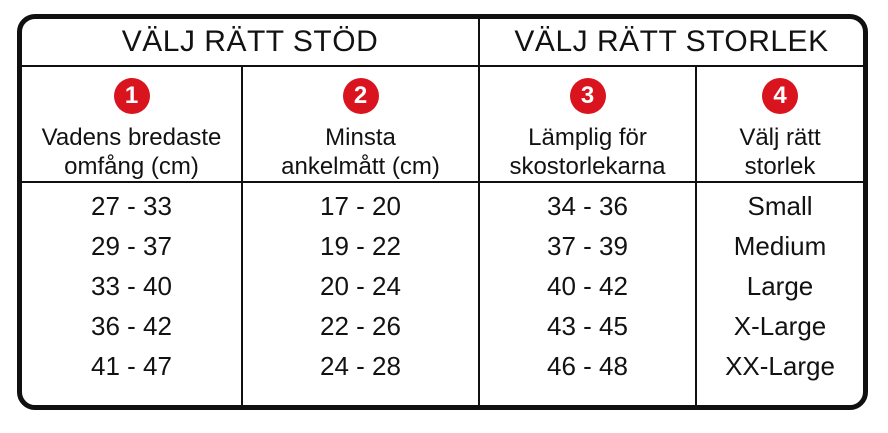  Describe the element at coordinates (360, 366) in the screenshot. I see `table-cell: 24 - 28` at that location.